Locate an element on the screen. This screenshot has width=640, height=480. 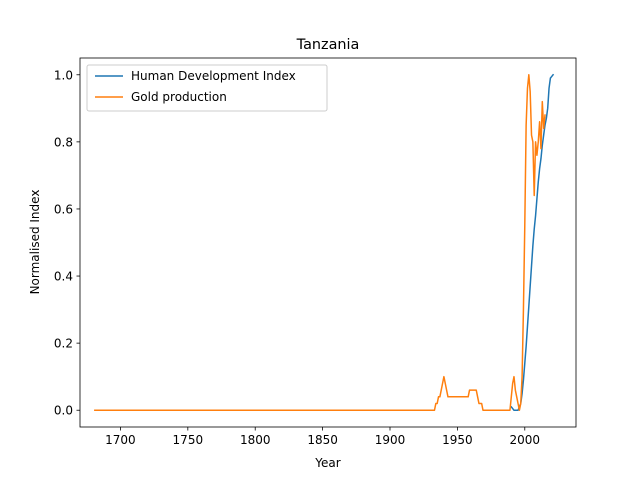
y-tick-label: 0.8 is located at coordinates (63, 142).